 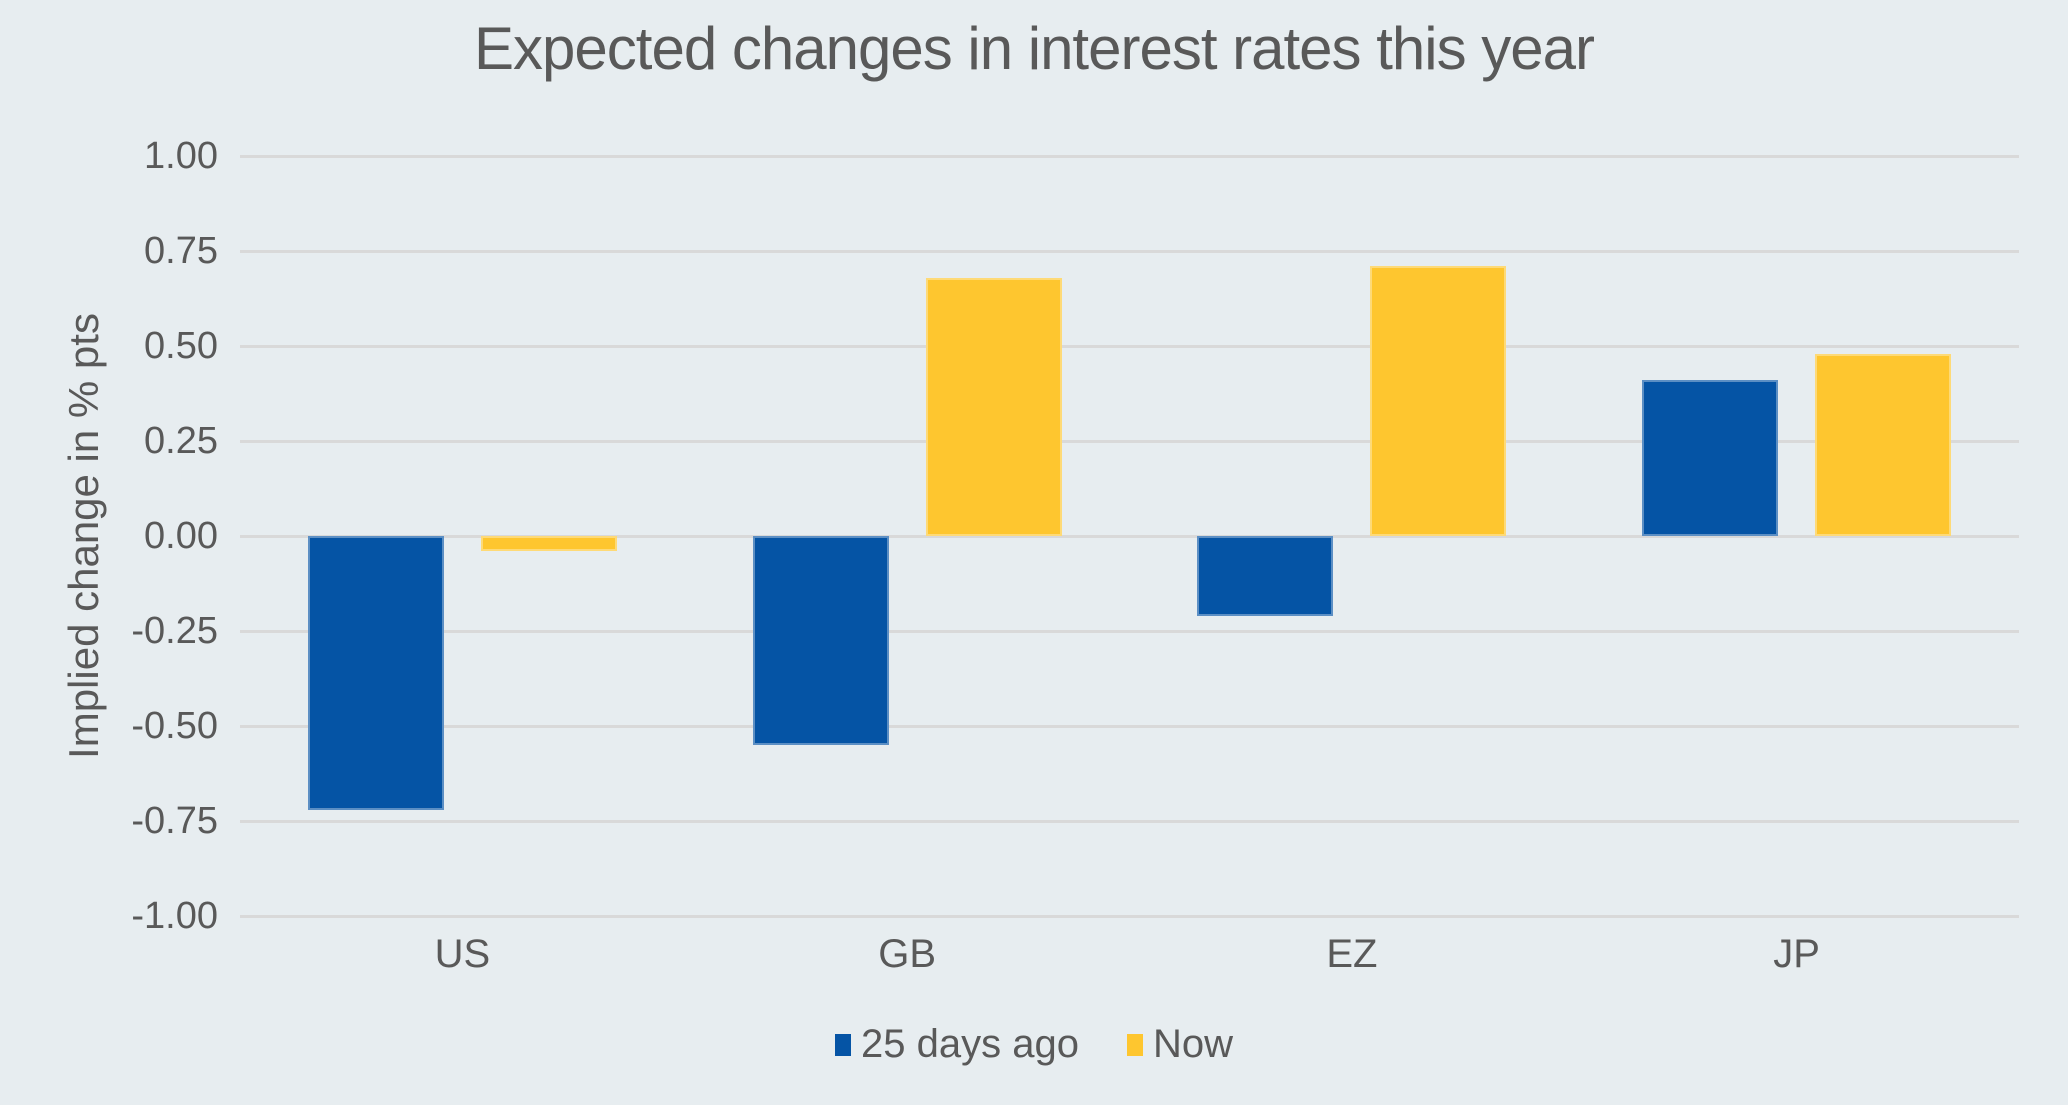 What do you see at coordinates (1438, 401) in the screenshot?
I see `bar-ez-now` at bounding box center [1438, 401].